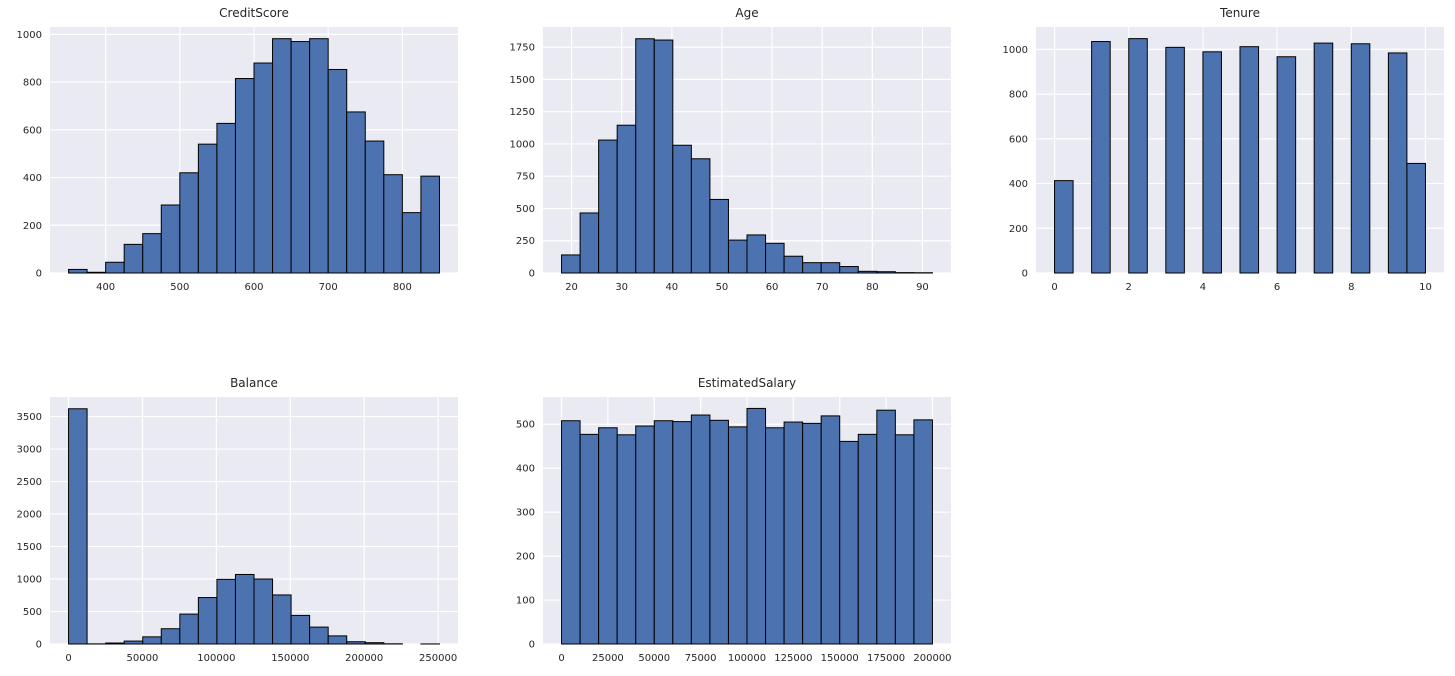 This screenshot has width=1455, height=676. I want to click on x-tick-label: 700, so click(328, 287).